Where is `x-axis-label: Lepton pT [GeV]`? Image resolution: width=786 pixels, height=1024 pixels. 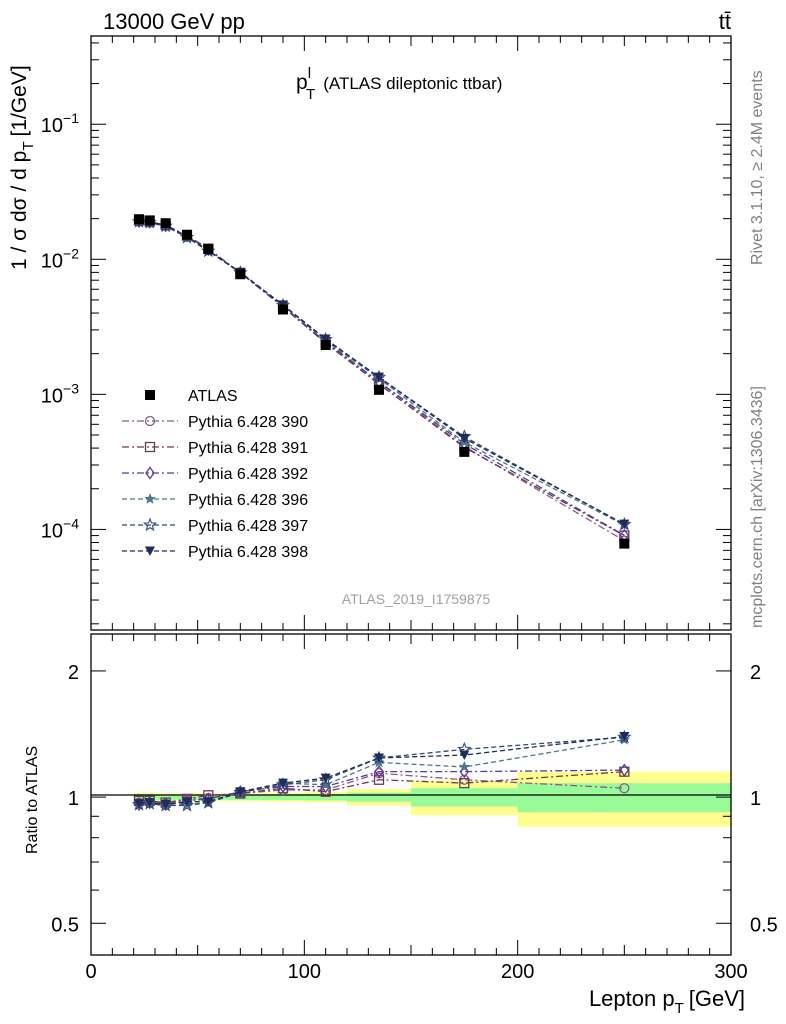 x-axis-label: Lepton pT [GeV] is located at coordinates (667, 1001).